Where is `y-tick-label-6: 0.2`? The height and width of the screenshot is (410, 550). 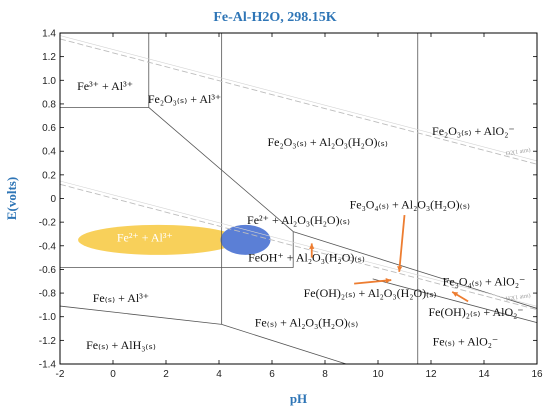 y-tick-label-6: 0.2 is located at coordinates (49, 175).